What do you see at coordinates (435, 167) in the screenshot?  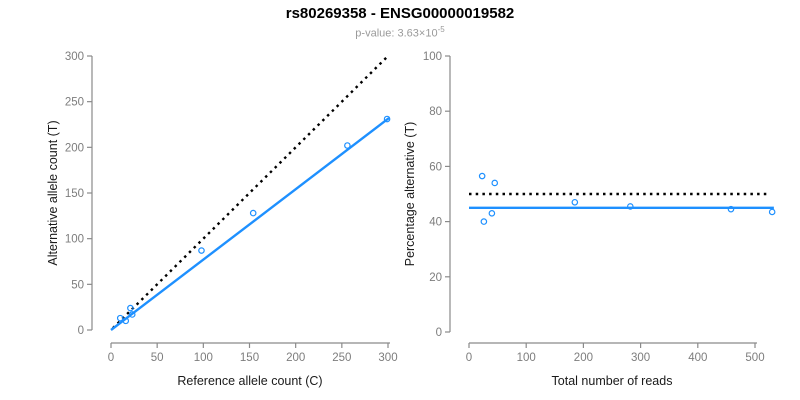 I see `y-tick-label: 60` at bounding box center [435, 167].